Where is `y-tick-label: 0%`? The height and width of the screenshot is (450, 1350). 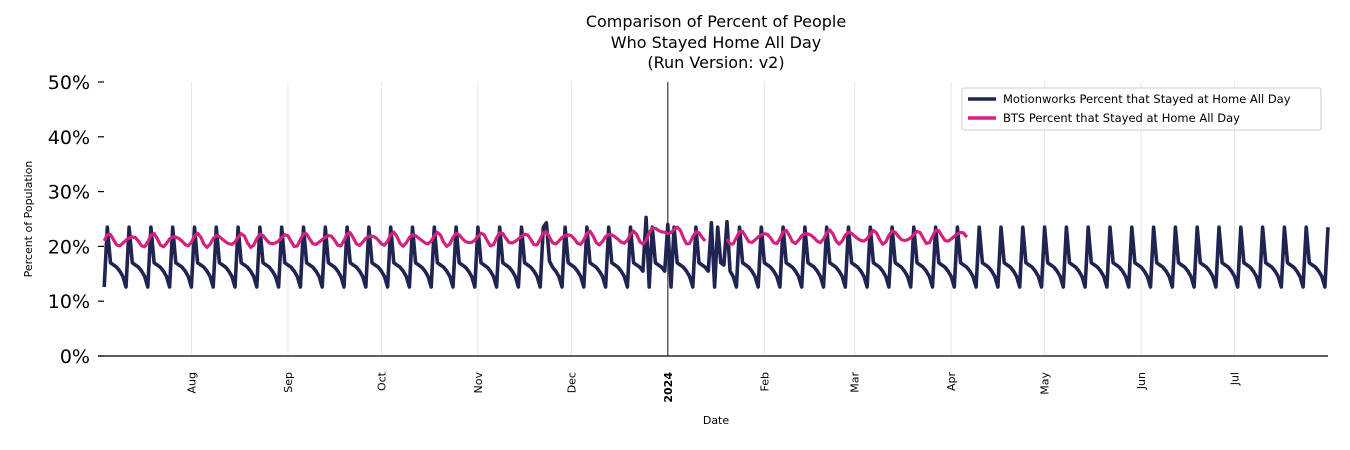 y-tick-label: 0% is located at coordinates (75, 357).